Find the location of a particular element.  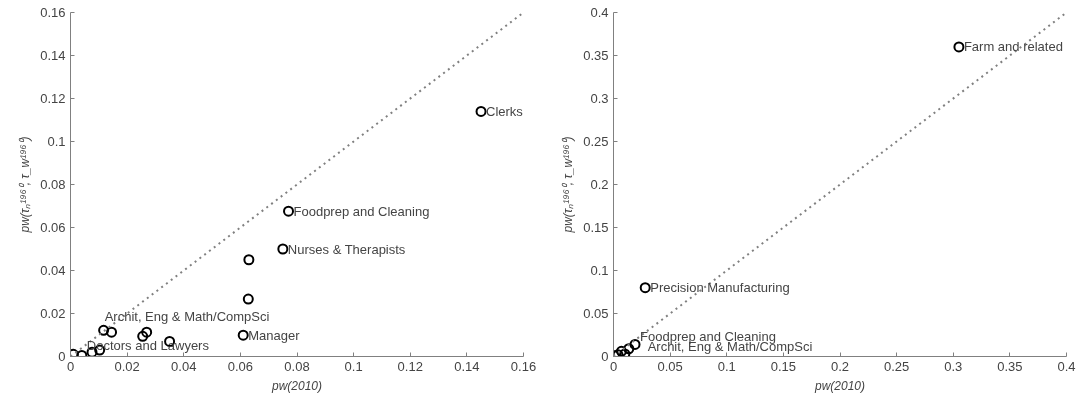

y-tick-label: 0.06 is located at coordinates (53, 227).